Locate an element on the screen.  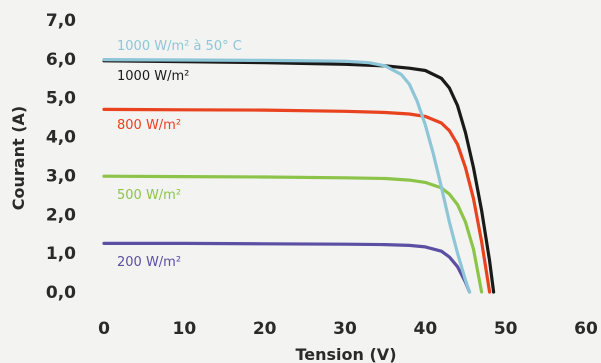
x-tick-label: 50 is located at coordinates (506, 329).